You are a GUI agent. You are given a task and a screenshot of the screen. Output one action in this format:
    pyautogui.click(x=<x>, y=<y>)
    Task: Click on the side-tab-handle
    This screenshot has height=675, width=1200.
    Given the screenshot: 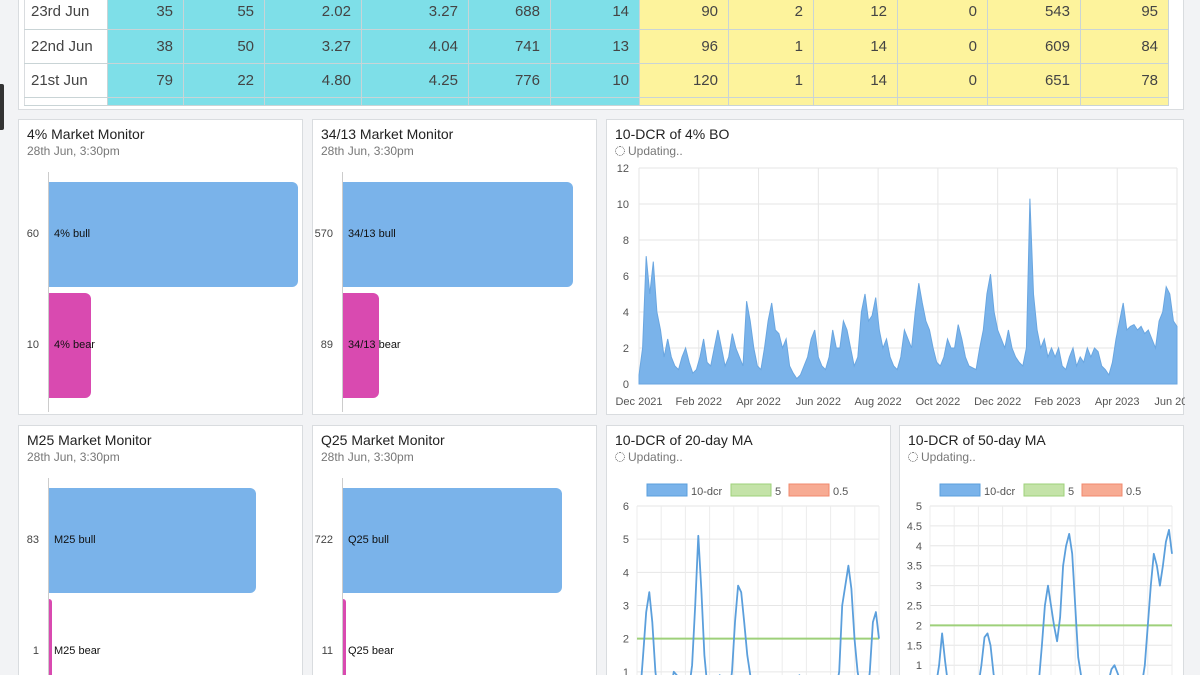 What is the action you would take?
    pyautogui.click(x=2, y=107)
    